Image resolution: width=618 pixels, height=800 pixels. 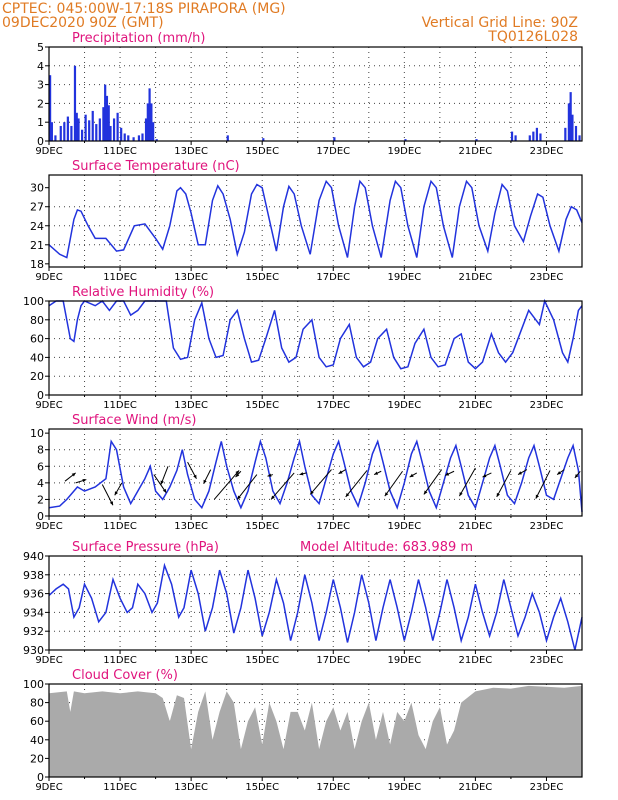 I want to click on y-tick-label: 20, so click(x=37, y=376).